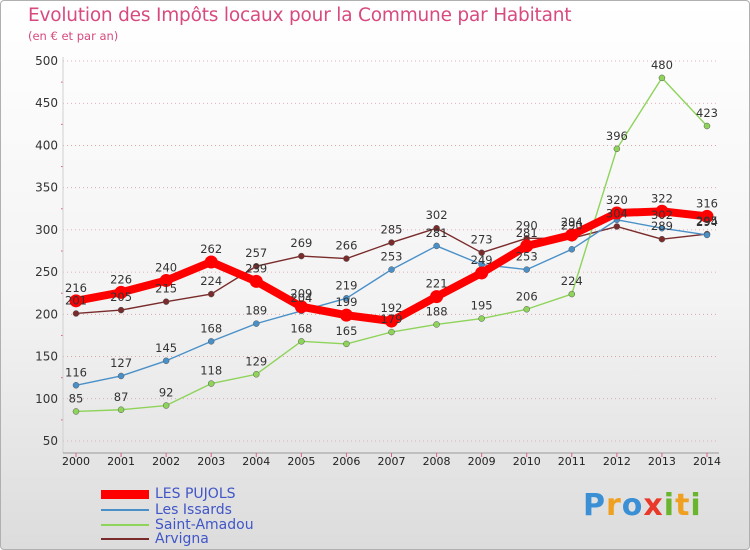  What do you see at coordinates (121, 363) in the screenshot?
I see `data-label: 127` at bounding box center [121, 363].